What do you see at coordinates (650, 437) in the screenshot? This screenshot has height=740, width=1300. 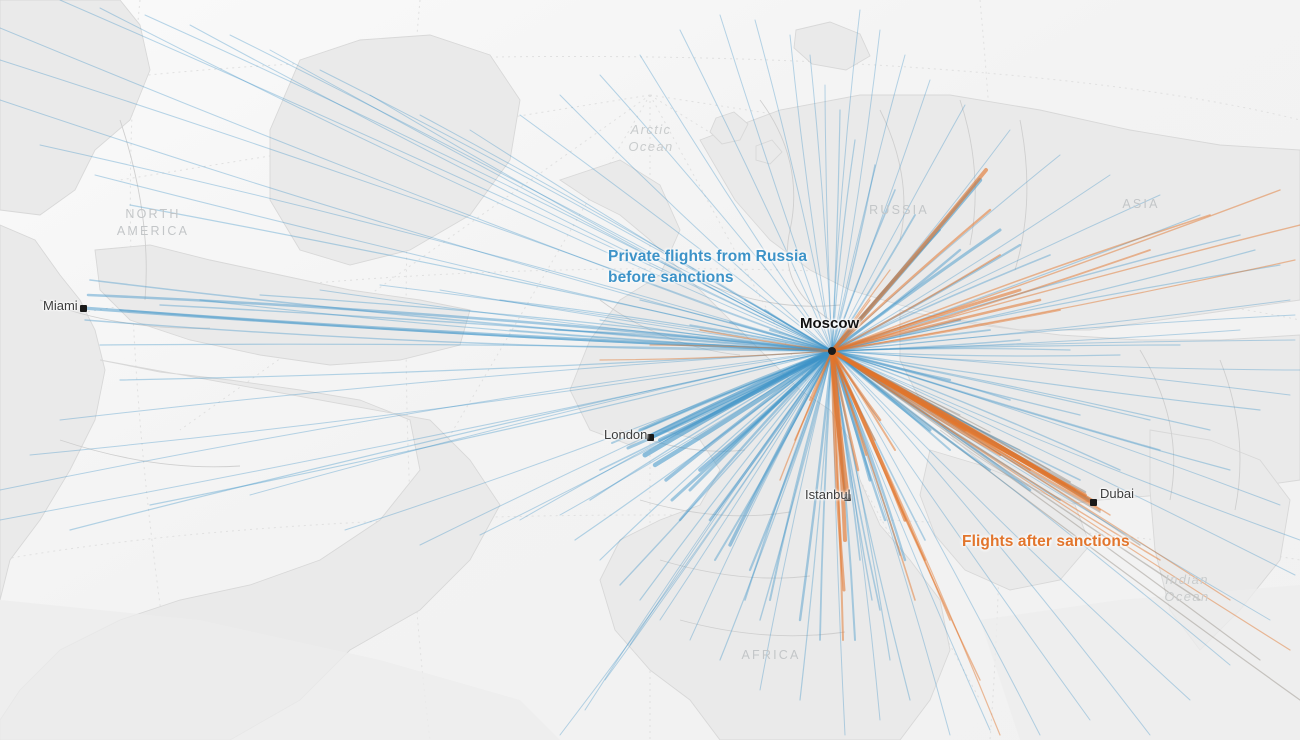 I see `city-marker-london` at bounding box center [650, 437].